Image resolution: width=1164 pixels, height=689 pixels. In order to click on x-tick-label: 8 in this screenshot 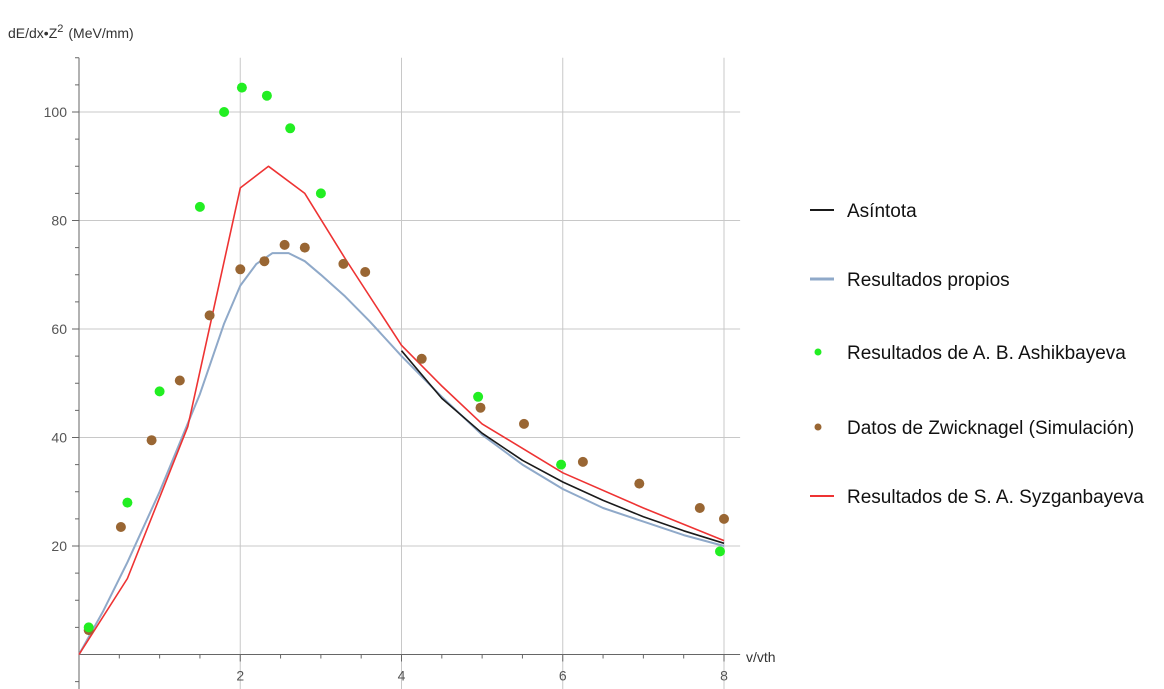, I will do `click(724, 676)`.